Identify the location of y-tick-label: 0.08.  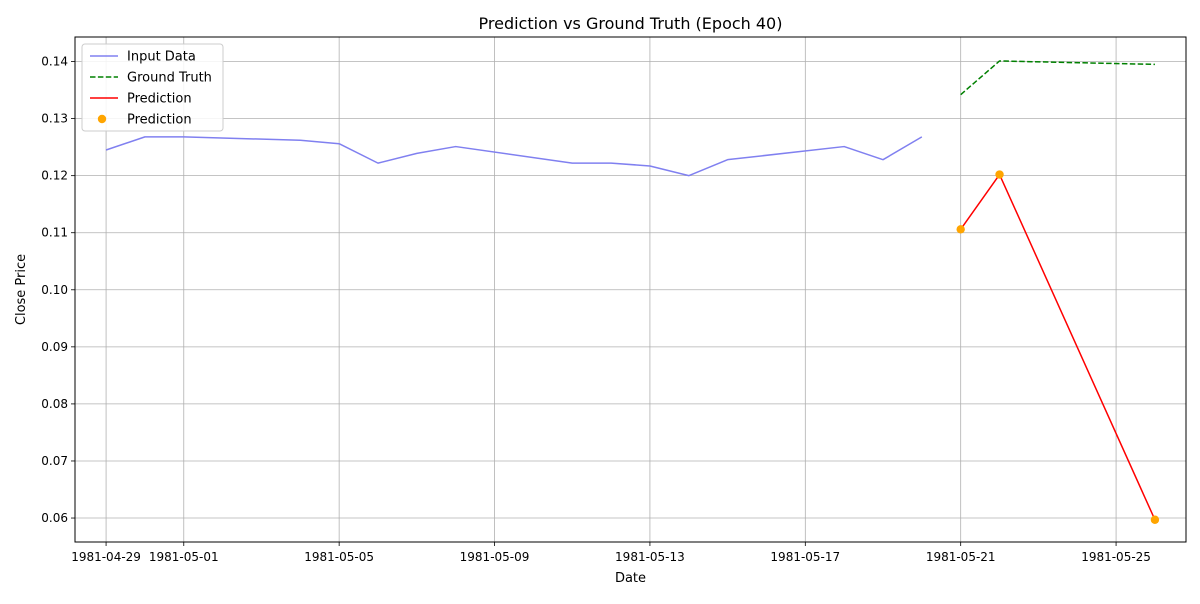
(54, 404).